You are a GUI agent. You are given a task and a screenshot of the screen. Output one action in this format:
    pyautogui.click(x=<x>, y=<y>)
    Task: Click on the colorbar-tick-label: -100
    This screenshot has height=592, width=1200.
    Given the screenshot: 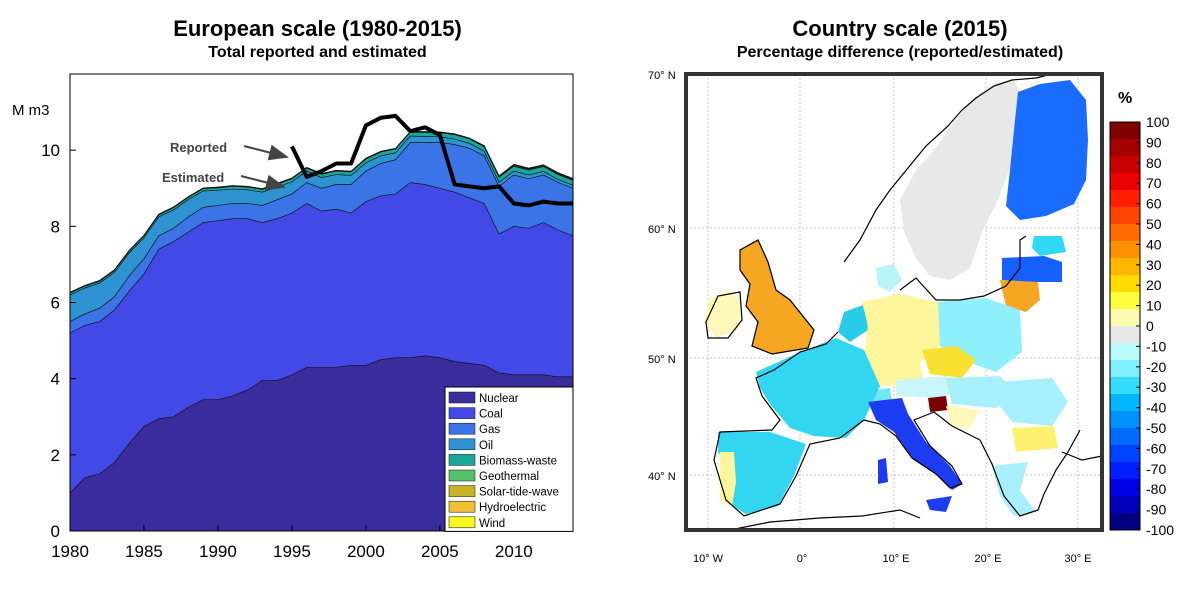 What is the action you would take?
    pyautogui.click(x=1160, y=530)
    